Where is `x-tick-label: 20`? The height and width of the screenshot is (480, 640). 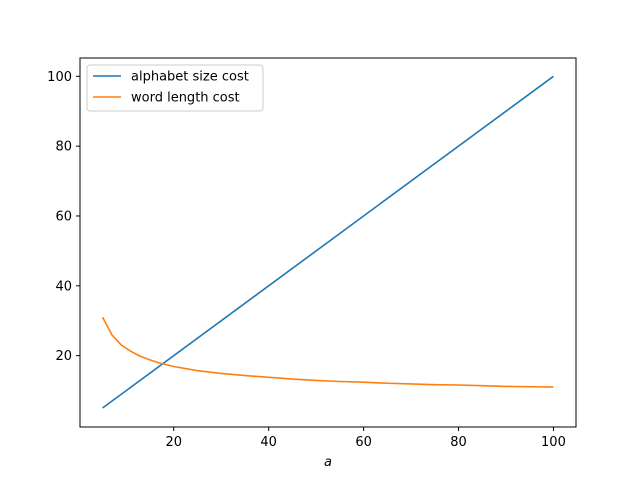
x-tick-label: 20 is located at coordinates (173, 442).